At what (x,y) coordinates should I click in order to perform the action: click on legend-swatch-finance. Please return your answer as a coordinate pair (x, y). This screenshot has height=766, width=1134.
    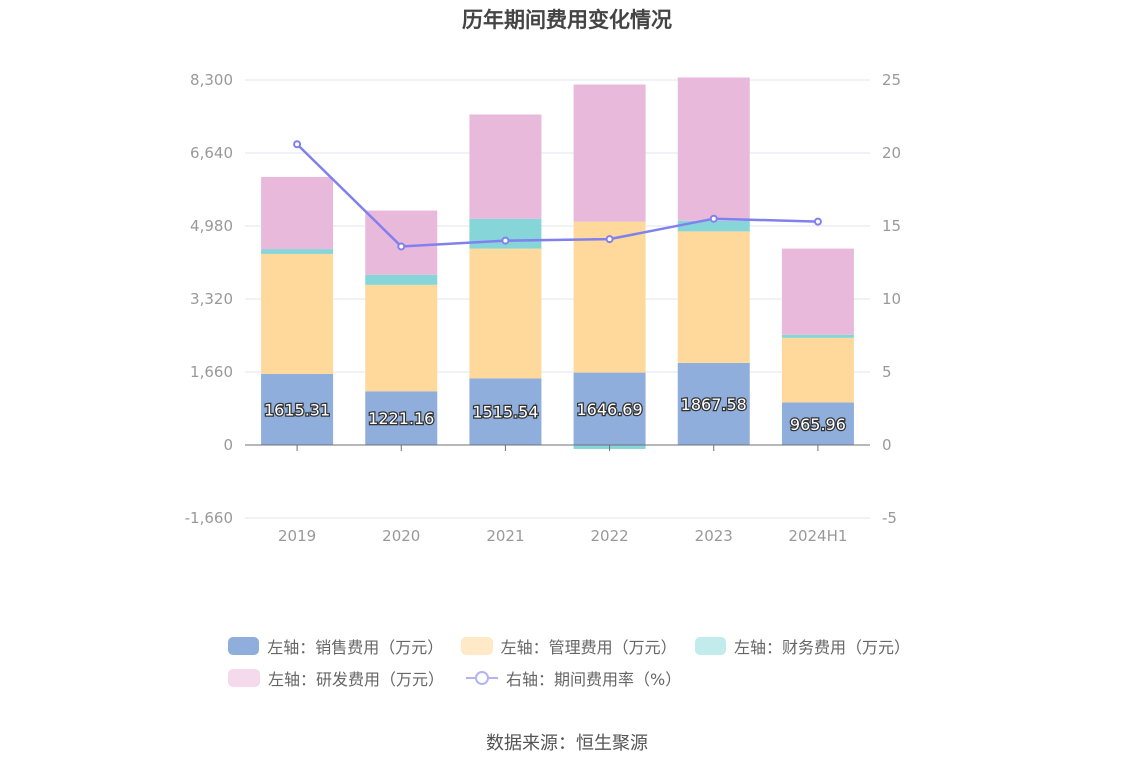
    Looking at the image, I should click on (710, 646).